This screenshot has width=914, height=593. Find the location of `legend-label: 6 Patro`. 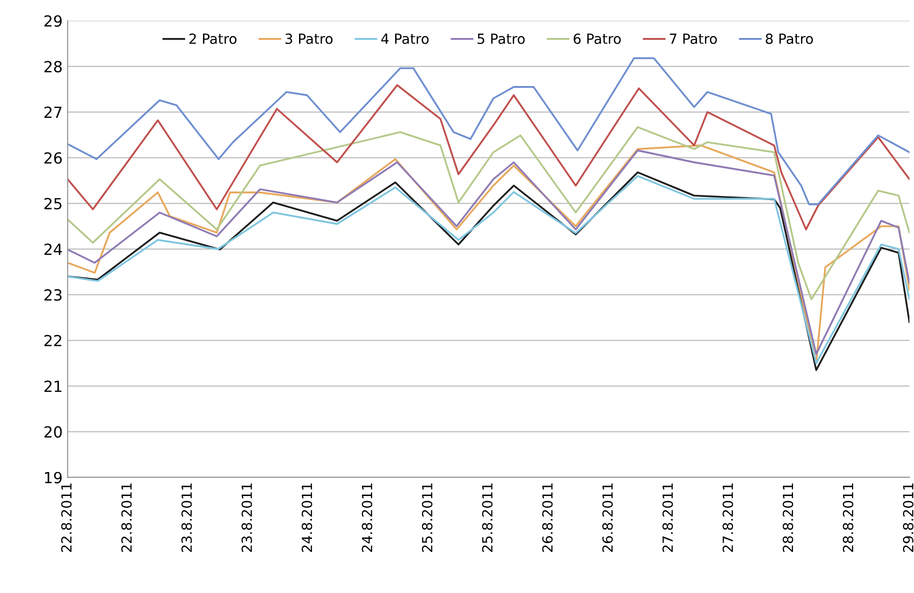

legend-label: 6 Patro is located at coordinates (597, 39).